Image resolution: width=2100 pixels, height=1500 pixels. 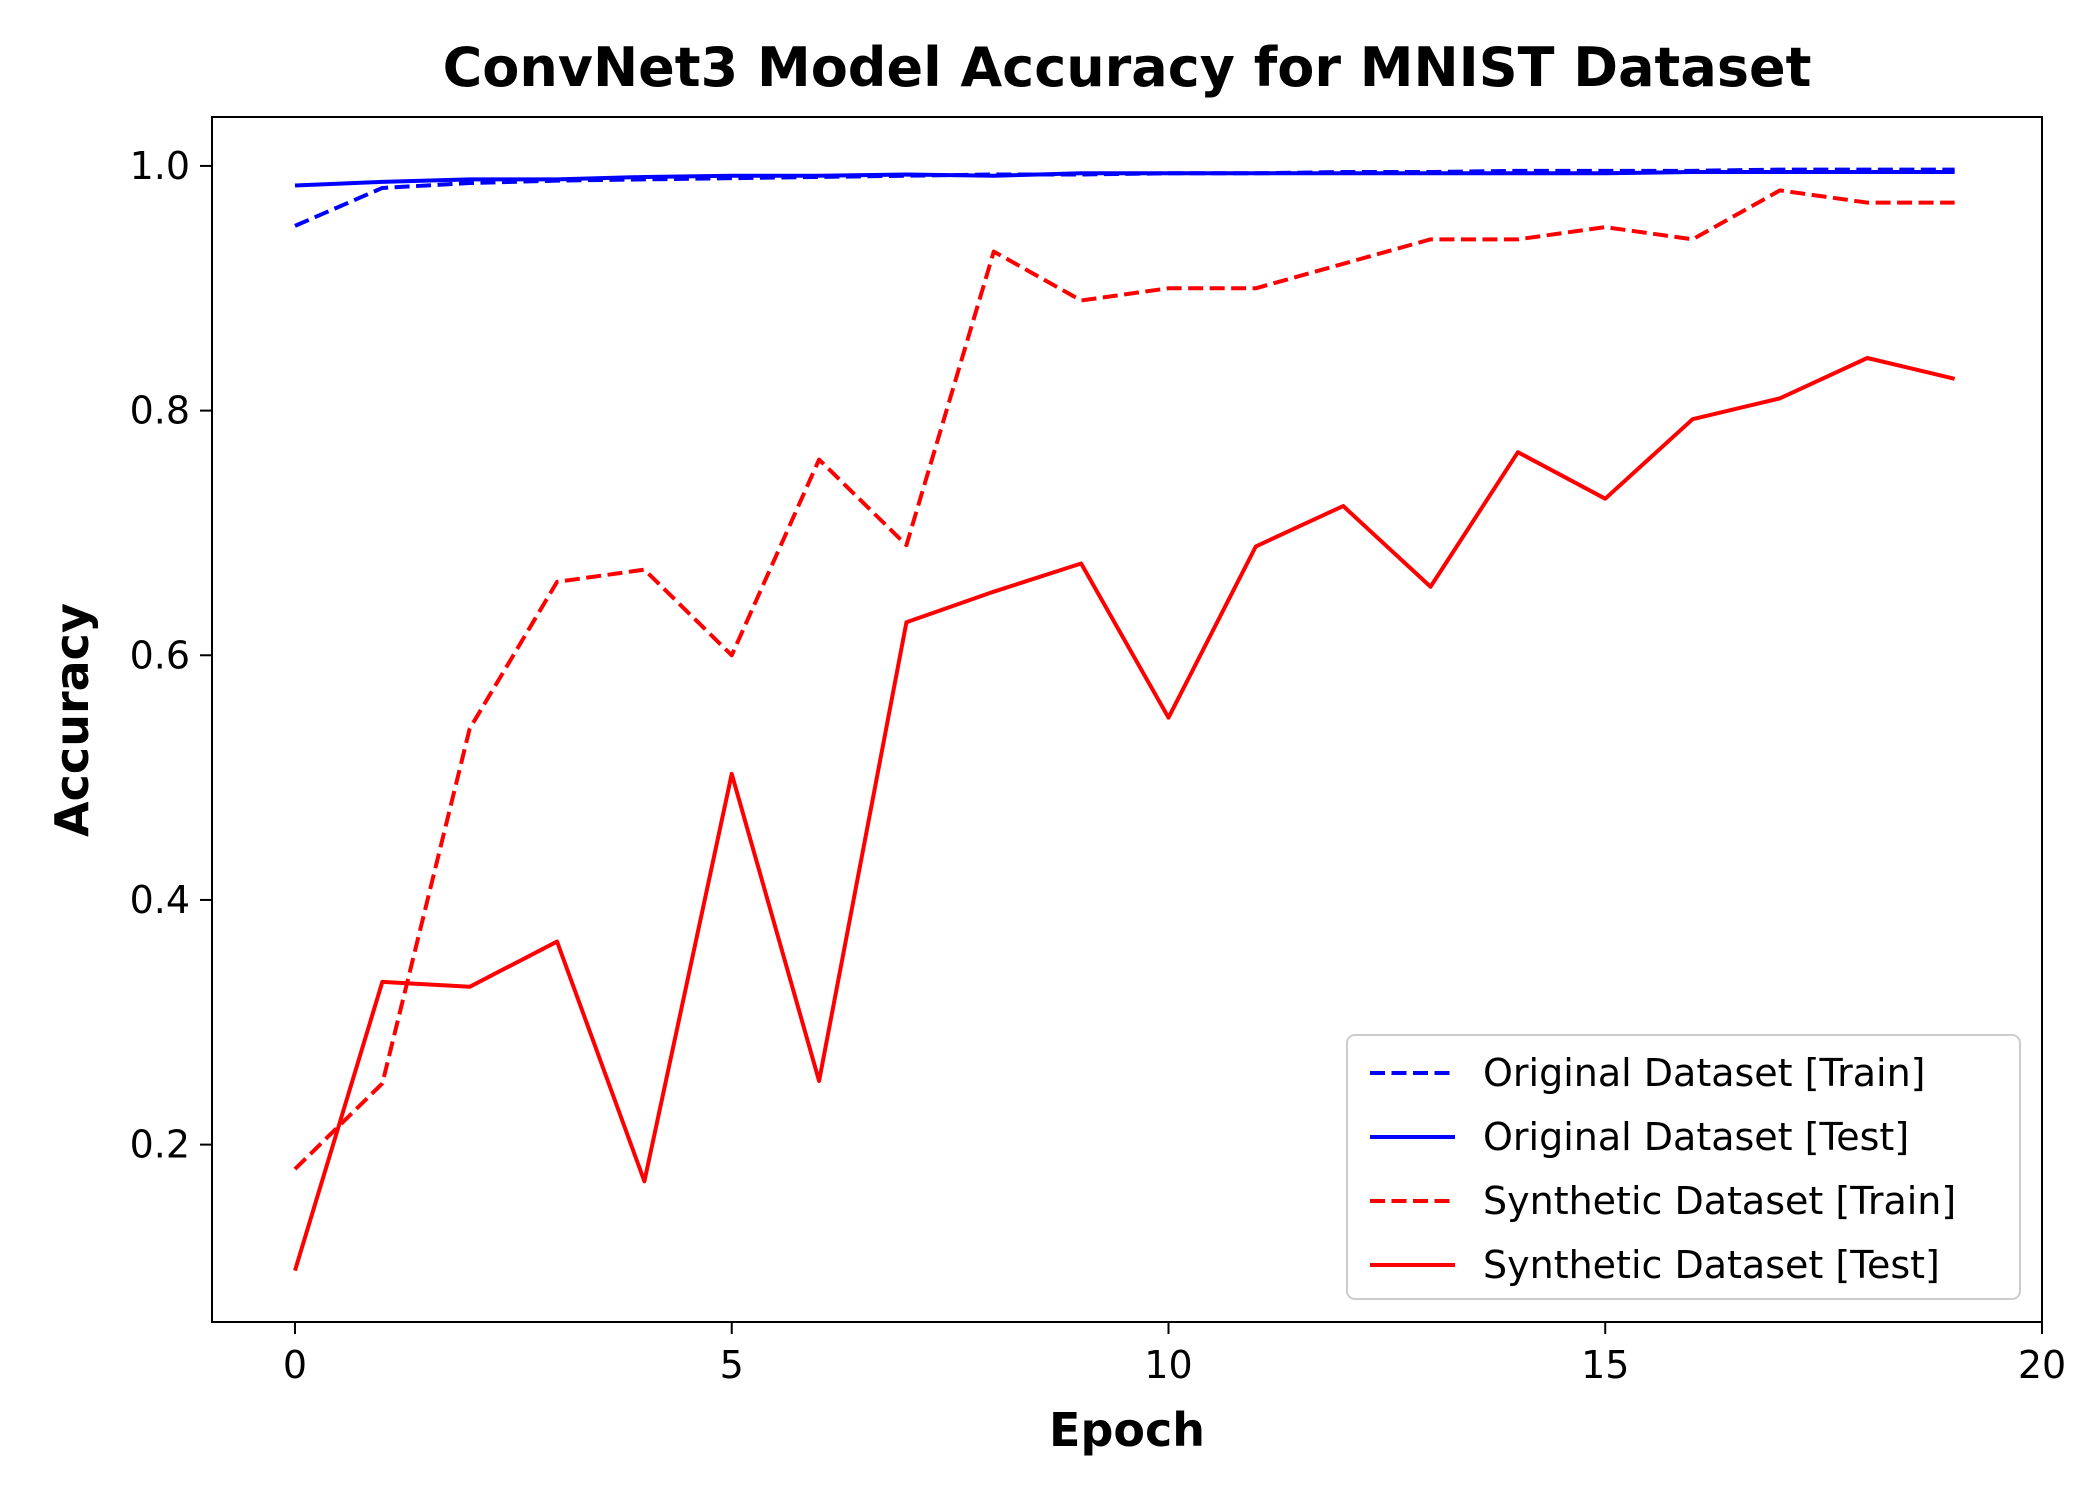 What do you see at coordinates (1168, 1365) in the screenshot?
I see `x-tick-label: 10` at bounding box center [1168, 1365].